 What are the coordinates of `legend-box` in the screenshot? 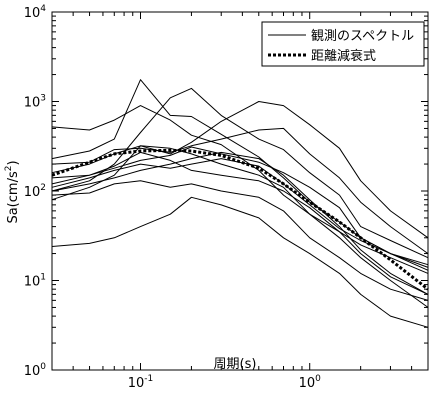 It's located at (343, 44).